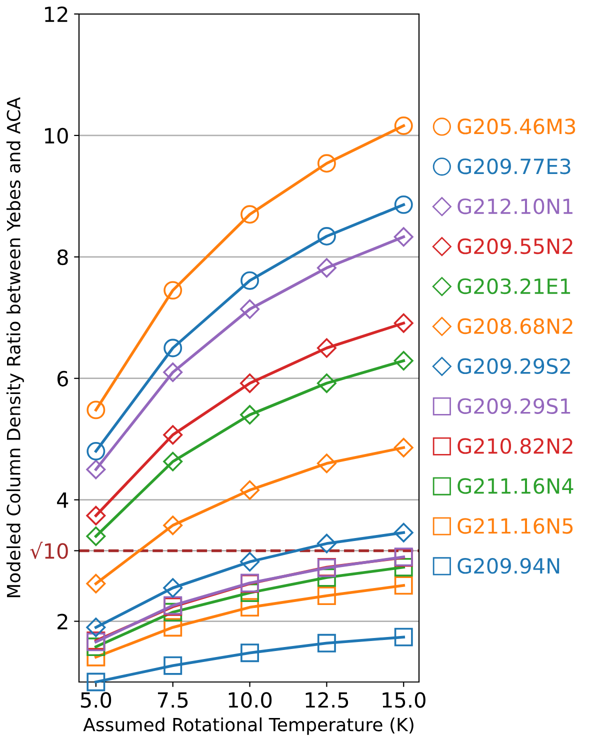 The width and height of the screenshot is (594, 744). Describe the element at coordinates (514, 406) in the screenshot. I see `legend-label: G209.29S1` at that location.